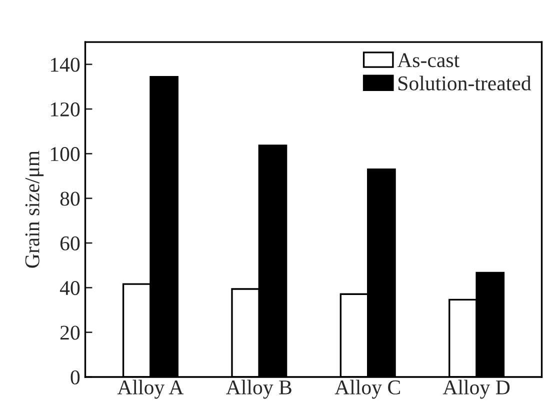  I want to click on y-axis-title: Grain size/μm, so click(34, 209).